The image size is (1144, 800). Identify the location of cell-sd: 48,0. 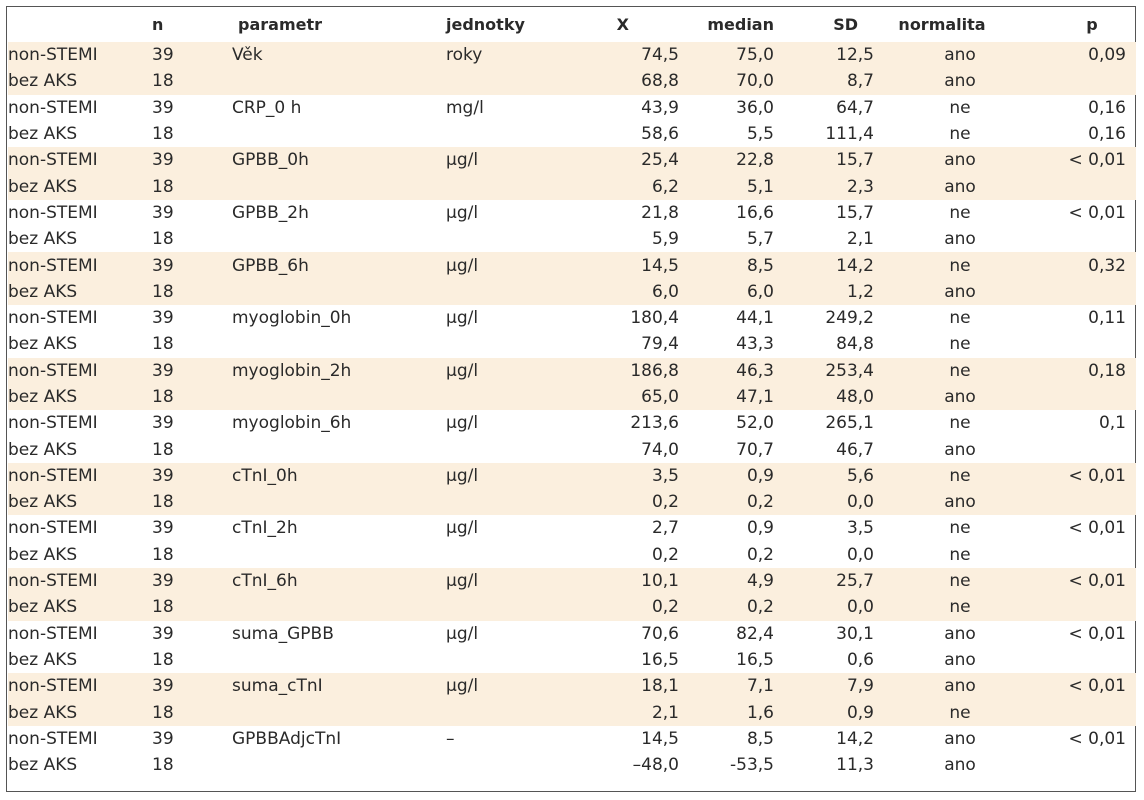
(826, 397).